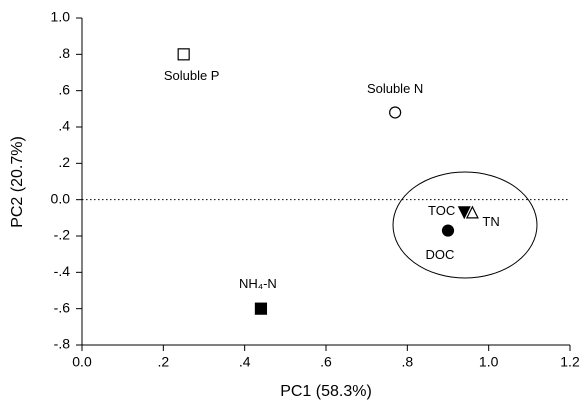 The height and width of the screenshot is (405, 582). What do you see at coordinates (490, 221) in the screenshot?
I see `point-label: TN` at bounding box center [490, 221].